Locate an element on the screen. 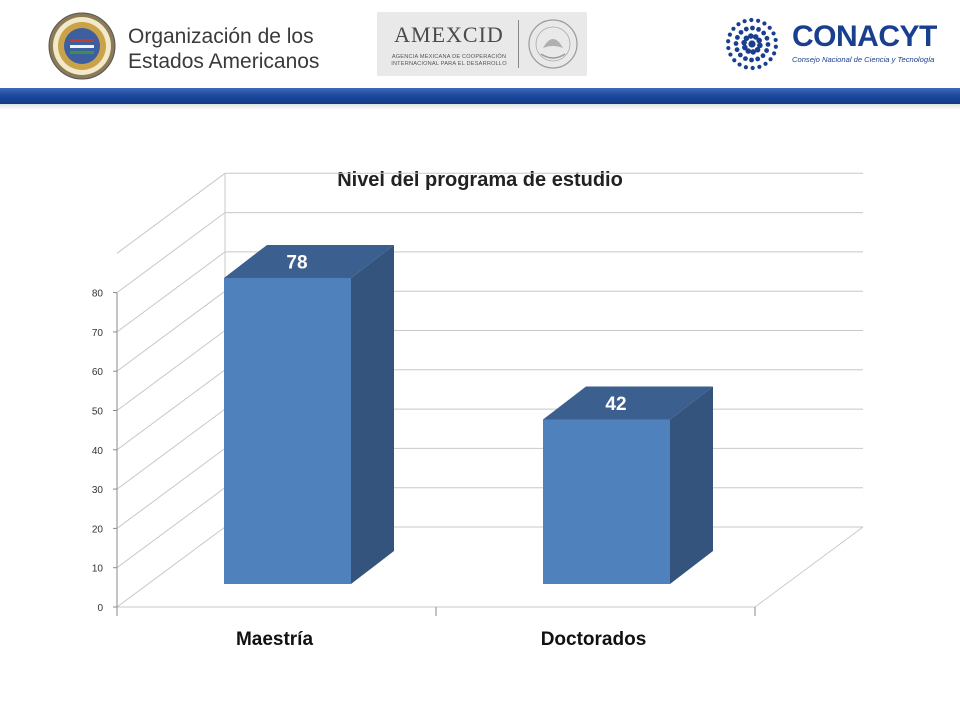 The height and width of the screenshot is (720, 960). bar-value-label: 42 is located at coordinates (615, 404).